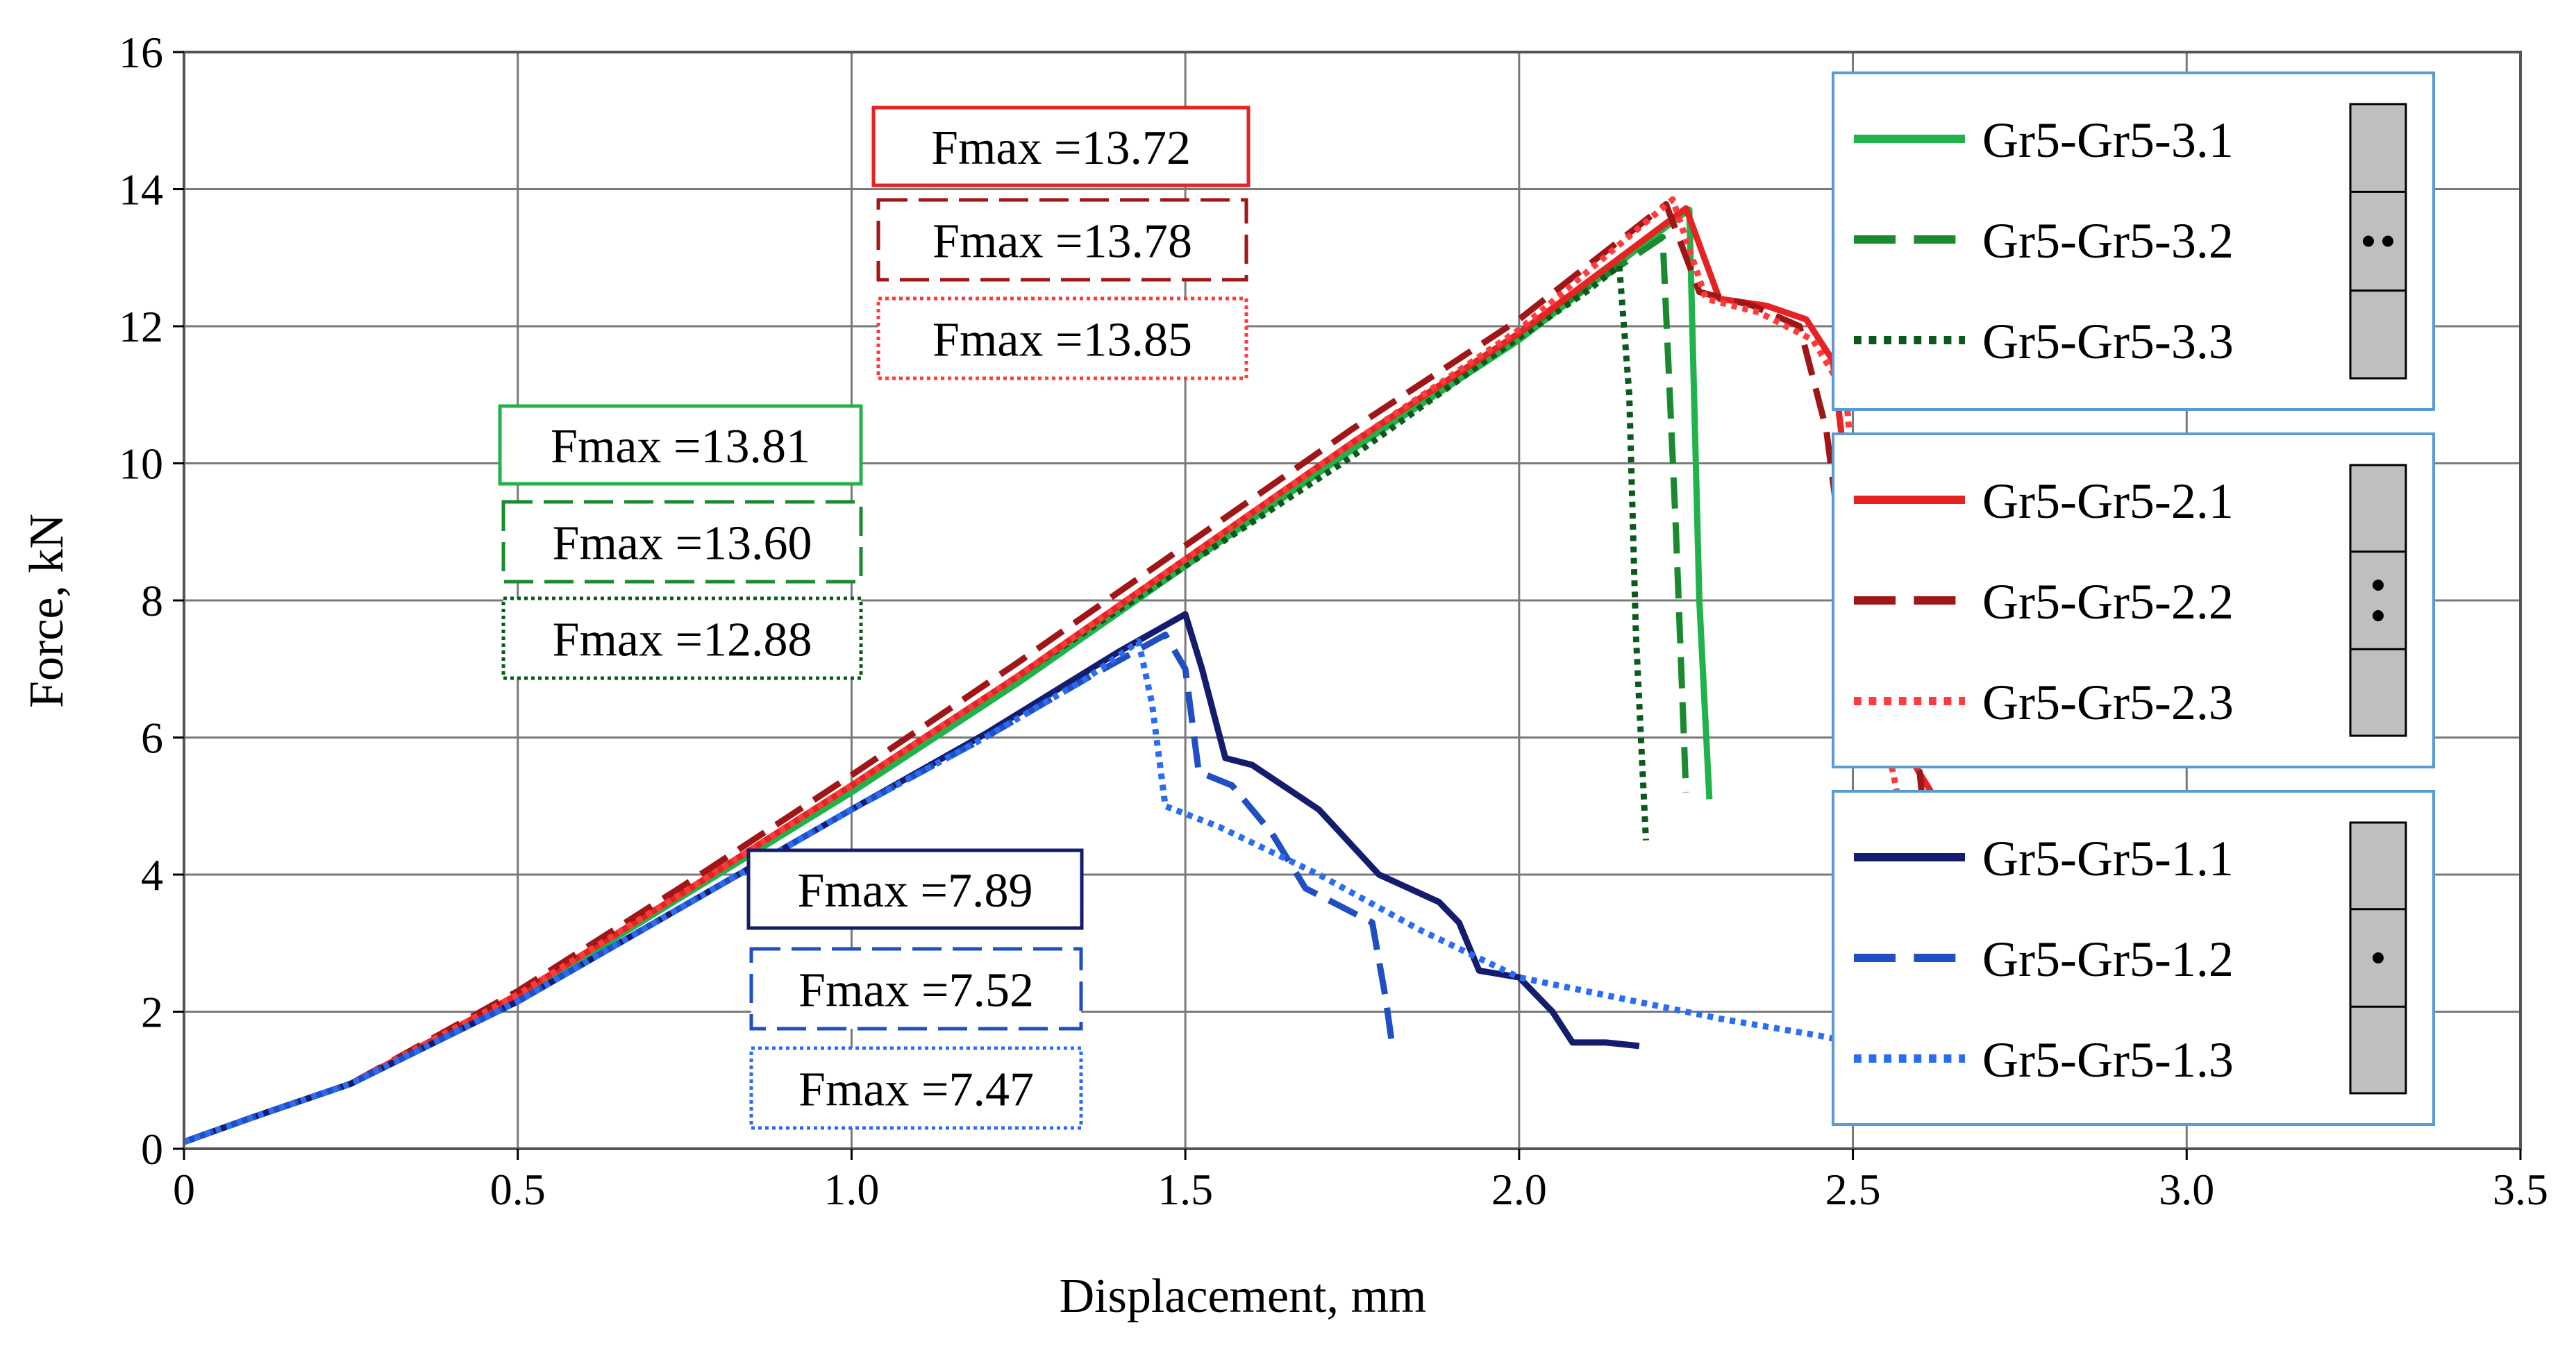 The image size is (2576, 1348). What do you see at coordinates (851, 1189) in the screenshot?
I see `x-tick-label: 1.0` at bounding box center [851, 1189].